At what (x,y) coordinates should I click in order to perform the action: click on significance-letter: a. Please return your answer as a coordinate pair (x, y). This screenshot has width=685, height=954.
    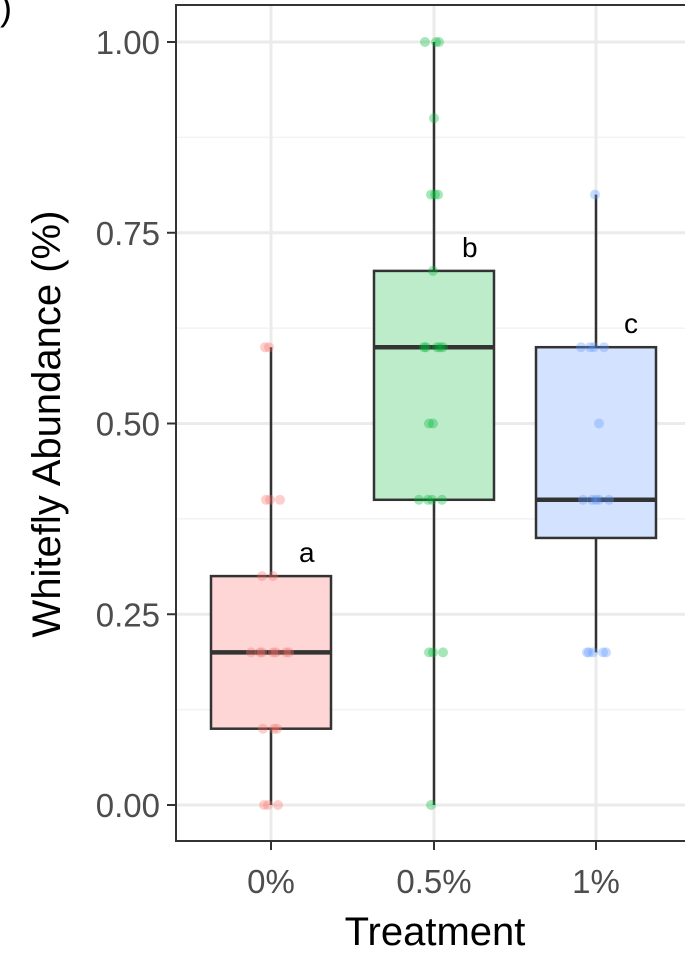
    Looking at the image, I should click on (307, 552).